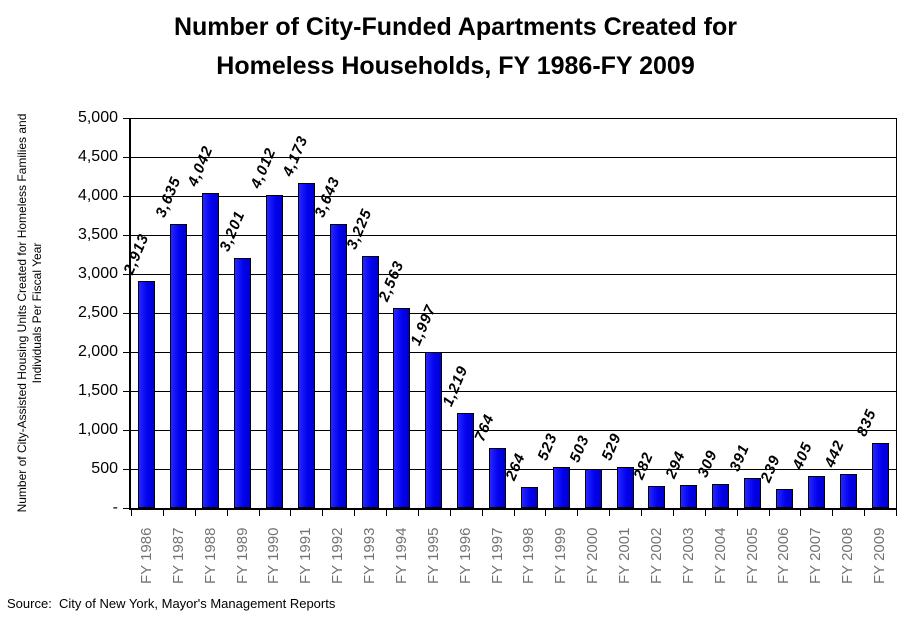 The image size is (911, 621). I want to click on bar-value-label: 503, so click(579, 448).